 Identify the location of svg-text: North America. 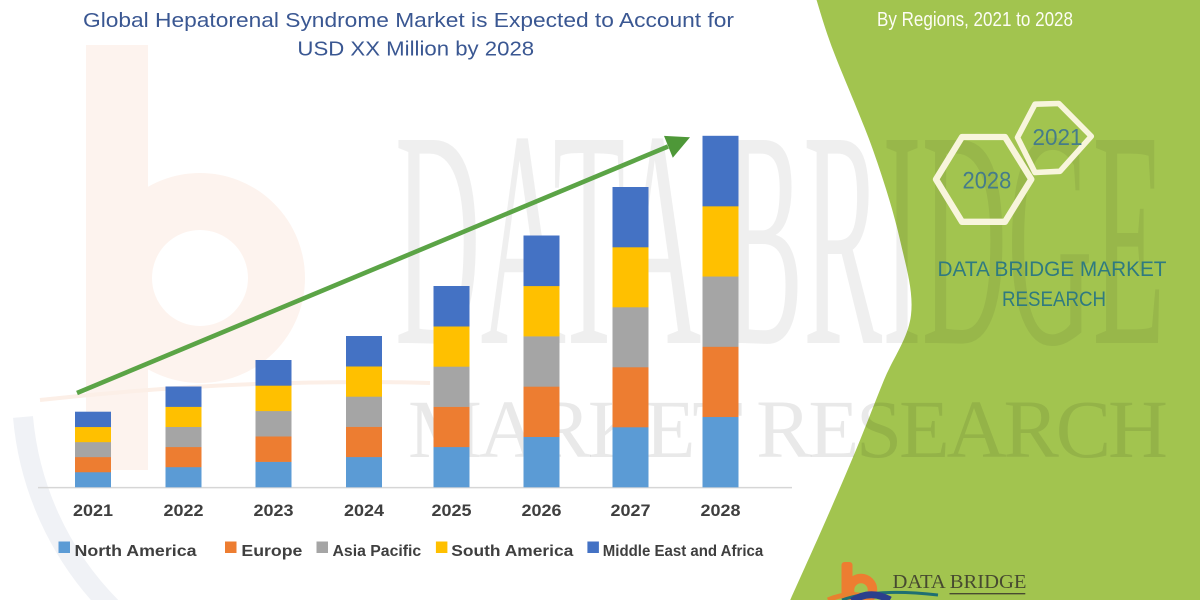
(136, 551).